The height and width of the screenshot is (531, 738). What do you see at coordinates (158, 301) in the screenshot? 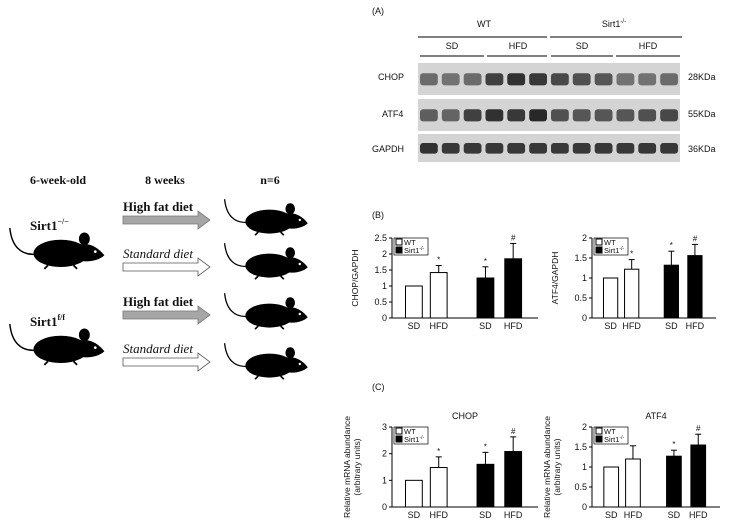
I see `diet-hfd-label: High fat diet` at bounding box center [158, 301].